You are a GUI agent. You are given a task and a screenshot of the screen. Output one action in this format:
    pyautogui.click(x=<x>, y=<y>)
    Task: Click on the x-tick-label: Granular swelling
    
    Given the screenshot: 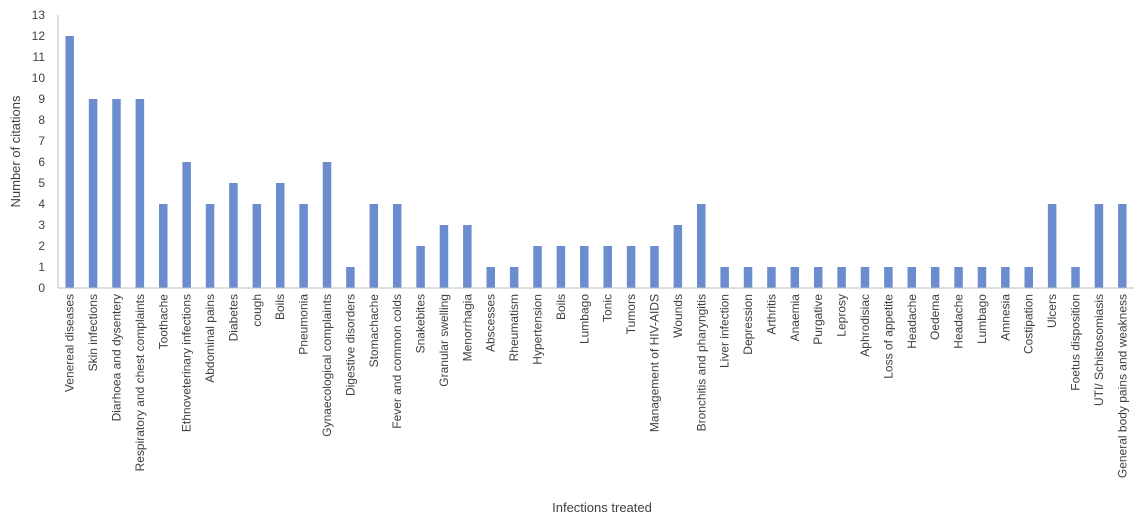 What is the action you would take?
    pyautogui.click(x=444, y=340)
    